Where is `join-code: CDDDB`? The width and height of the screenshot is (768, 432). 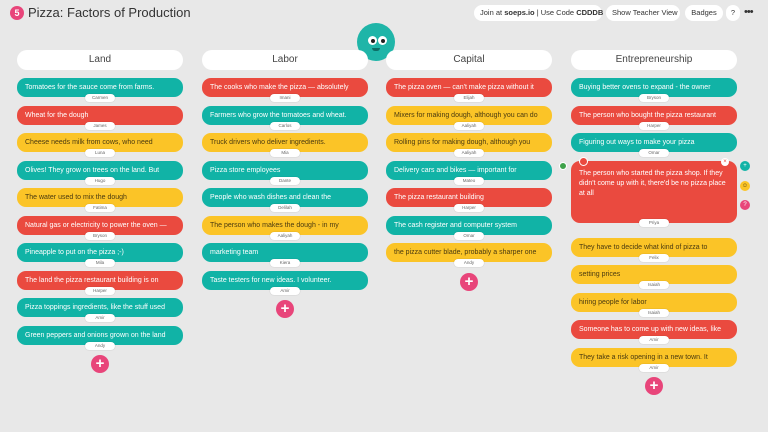
join-code: CDDDB is located at coordinates (590, 12).